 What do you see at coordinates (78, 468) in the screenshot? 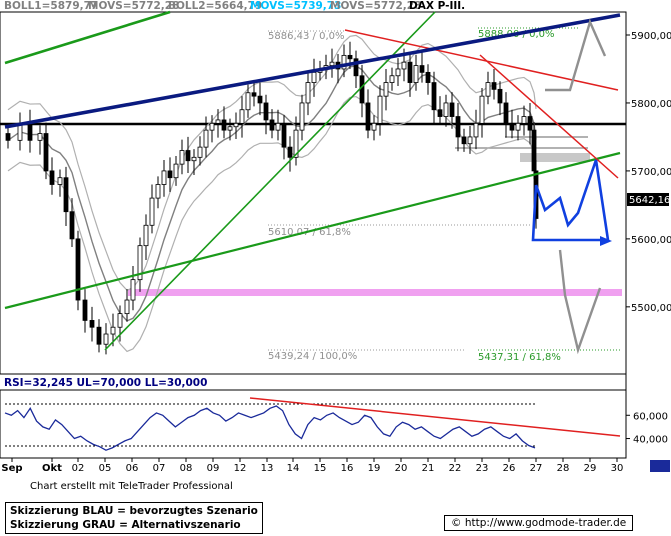
I see `date-tick-label: 02` at bounding box center [78, 468].